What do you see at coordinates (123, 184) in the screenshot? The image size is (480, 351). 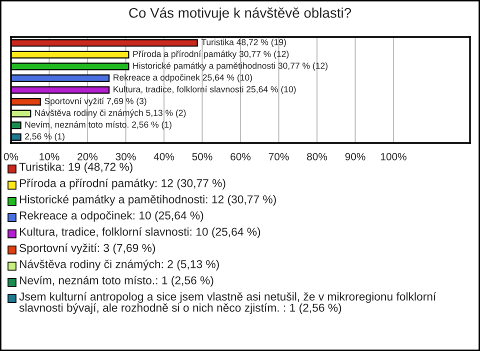 I see `legend-label: Příroda a přírodní památky: 12 (30,77 %)` at bounding box center [123, 184].